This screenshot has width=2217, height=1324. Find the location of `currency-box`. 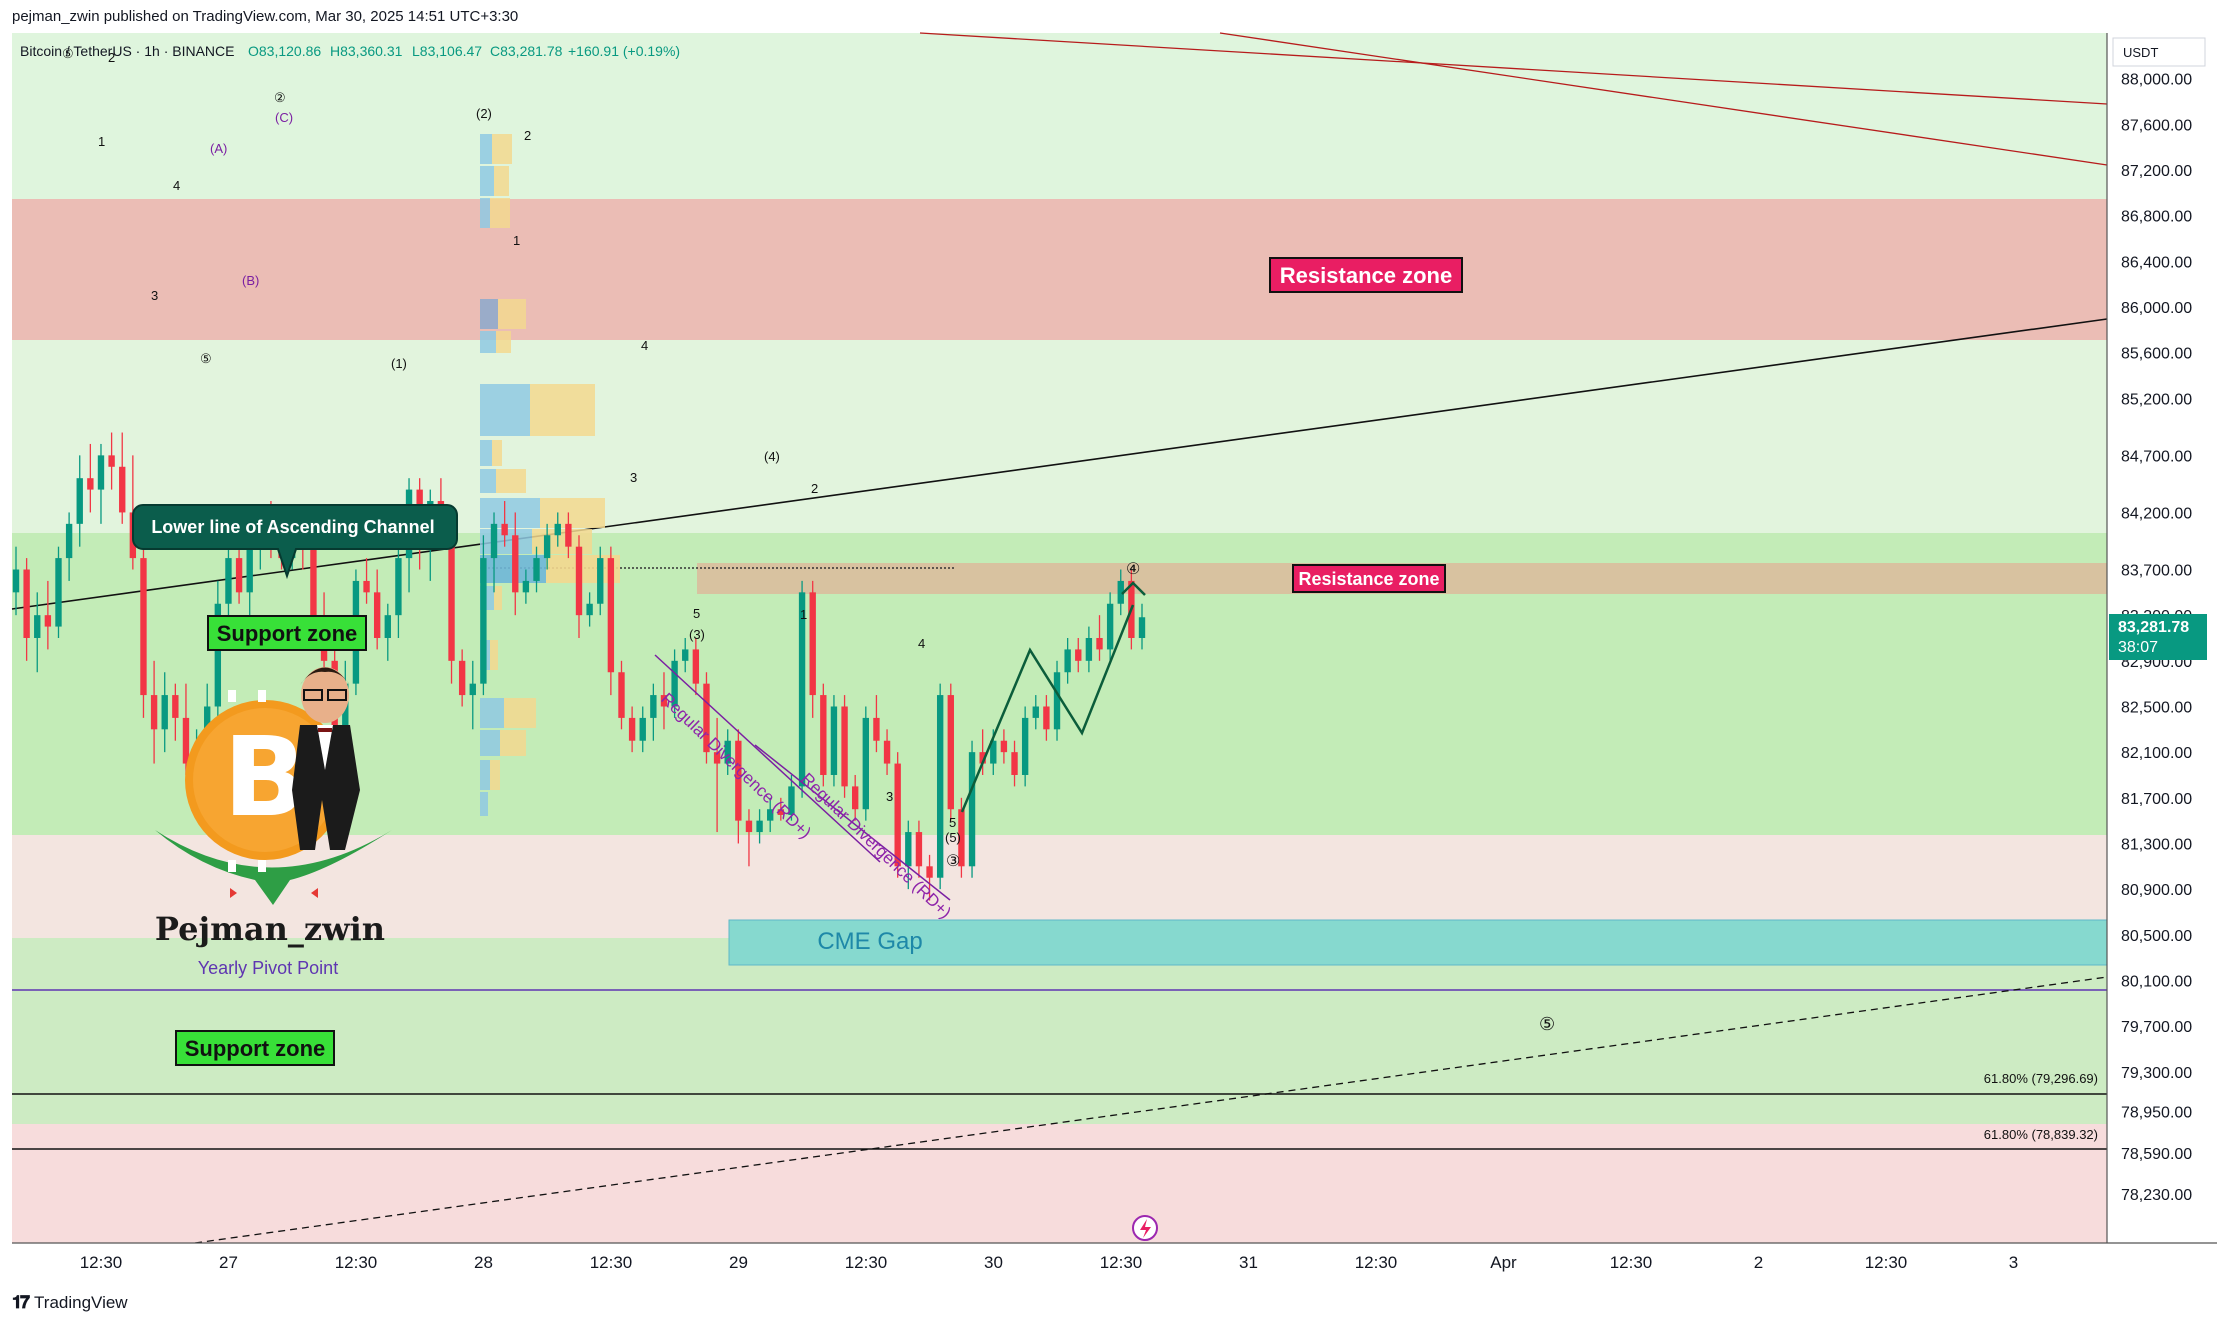

currency-box is located at coordinates (2159, 52).